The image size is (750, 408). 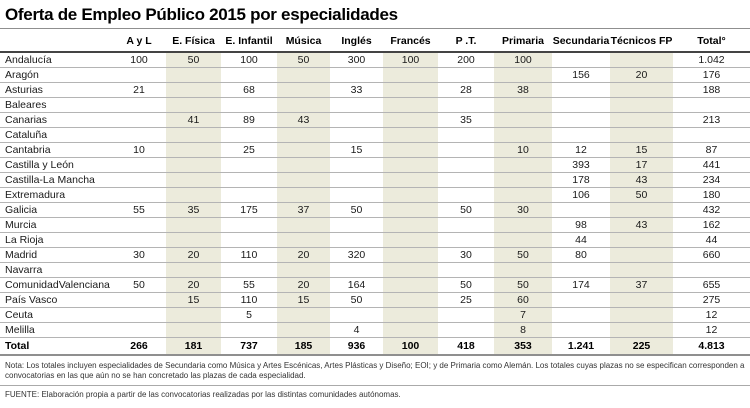 I want to click on region-label: Ceuta, so click(x=56, y=315).